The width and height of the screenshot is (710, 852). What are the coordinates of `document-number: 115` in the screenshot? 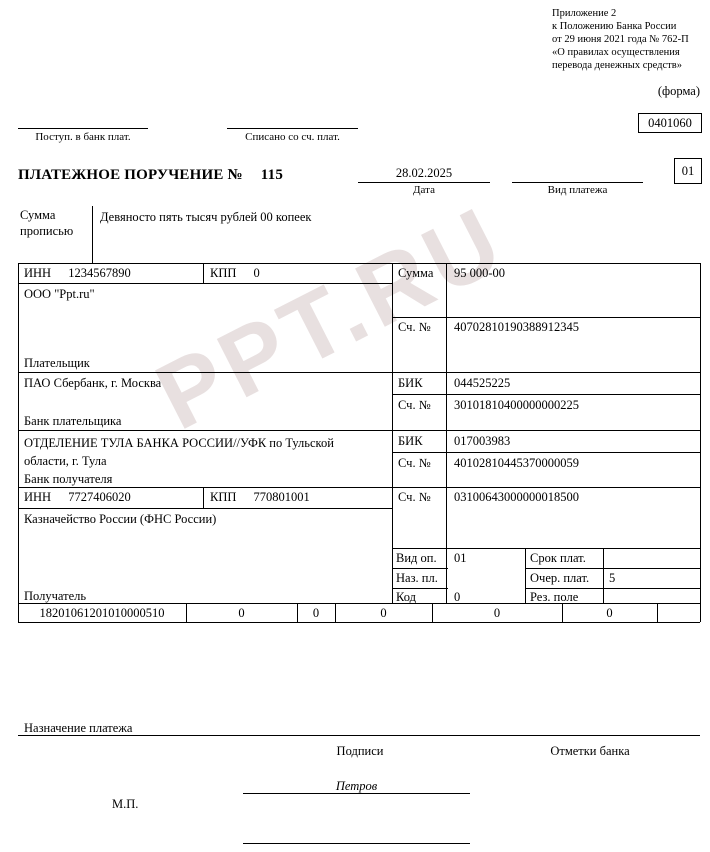 It's located at (272, 175).